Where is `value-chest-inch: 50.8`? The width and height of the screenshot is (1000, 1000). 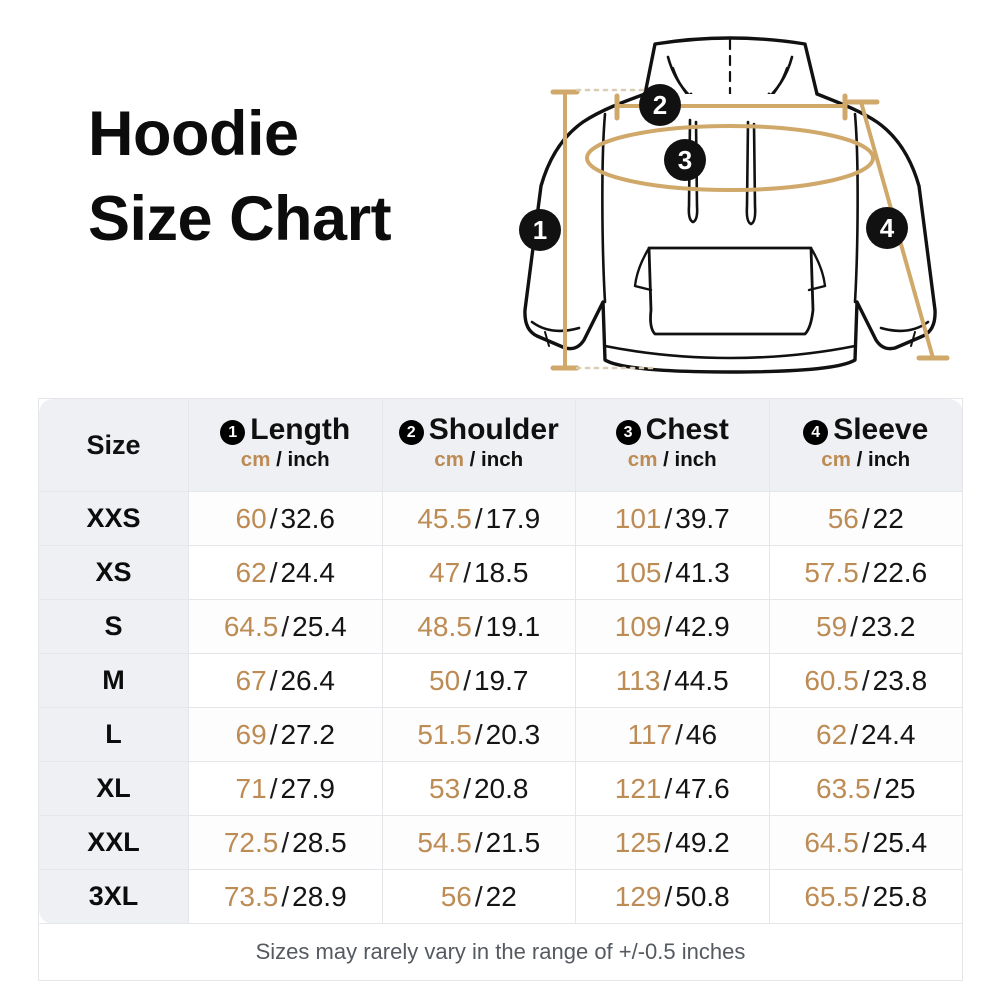 value-chest-inch: 50.8 is located at coordinates (702, 896).